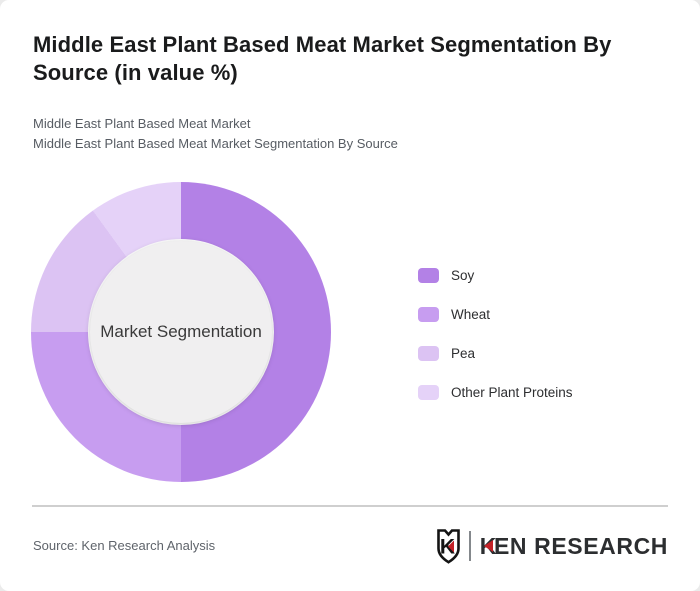 Image resolution: width=700 pixels, height=591 pixels. Describe the element at coordinates (488, 546) in the screenshot. I see `red-triangle-icon` at that location.